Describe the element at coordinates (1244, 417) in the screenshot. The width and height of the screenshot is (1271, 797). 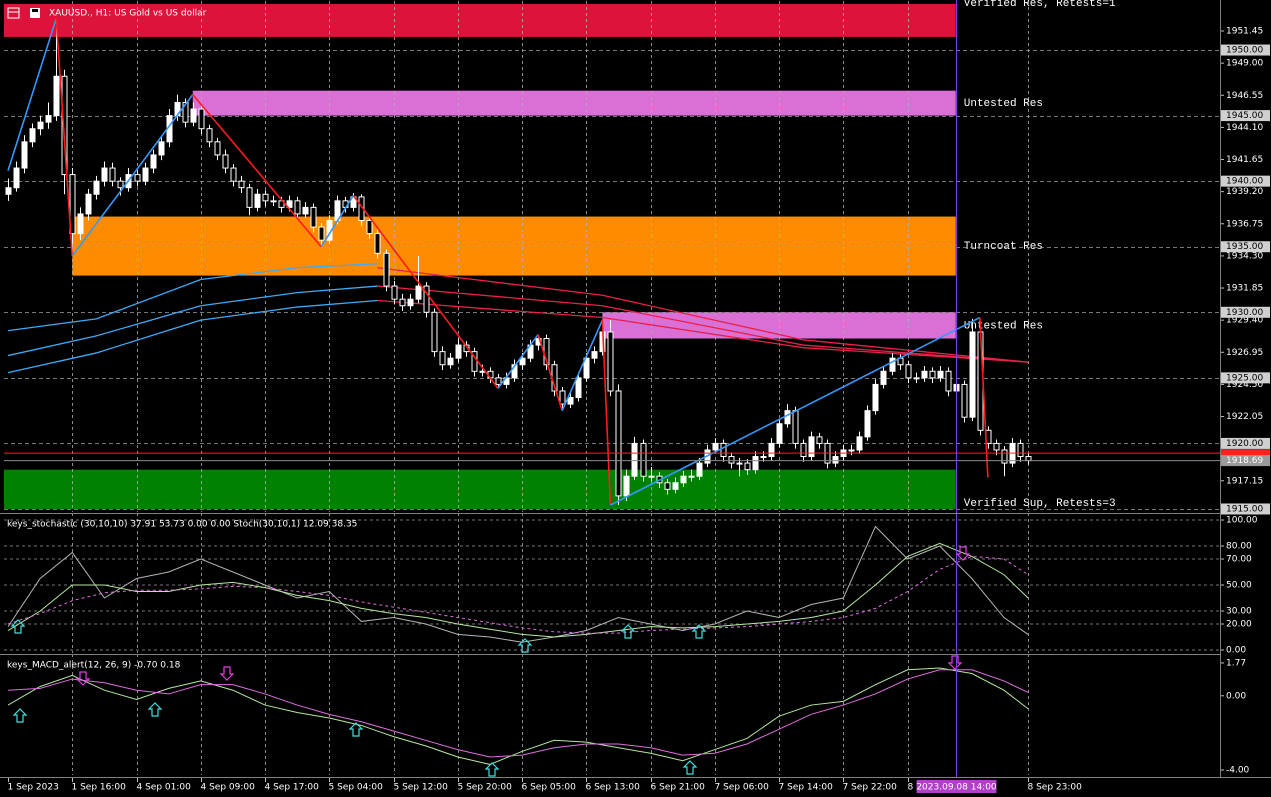
I see `y-tick-label: 1922.05` at that location.